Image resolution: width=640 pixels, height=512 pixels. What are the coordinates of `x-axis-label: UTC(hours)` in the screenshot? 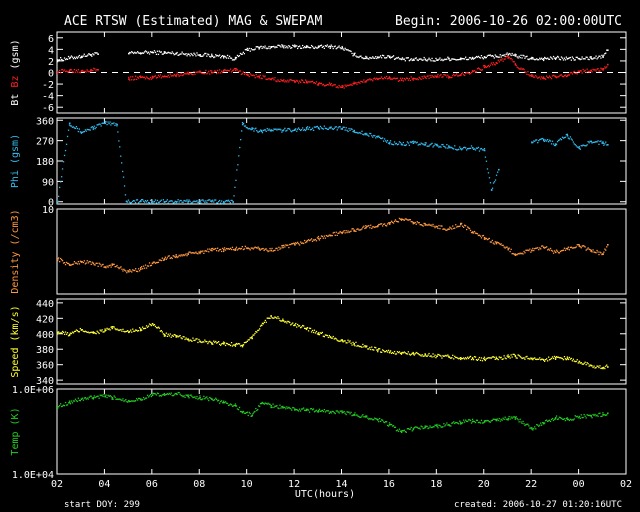 It's located at (325, 494).